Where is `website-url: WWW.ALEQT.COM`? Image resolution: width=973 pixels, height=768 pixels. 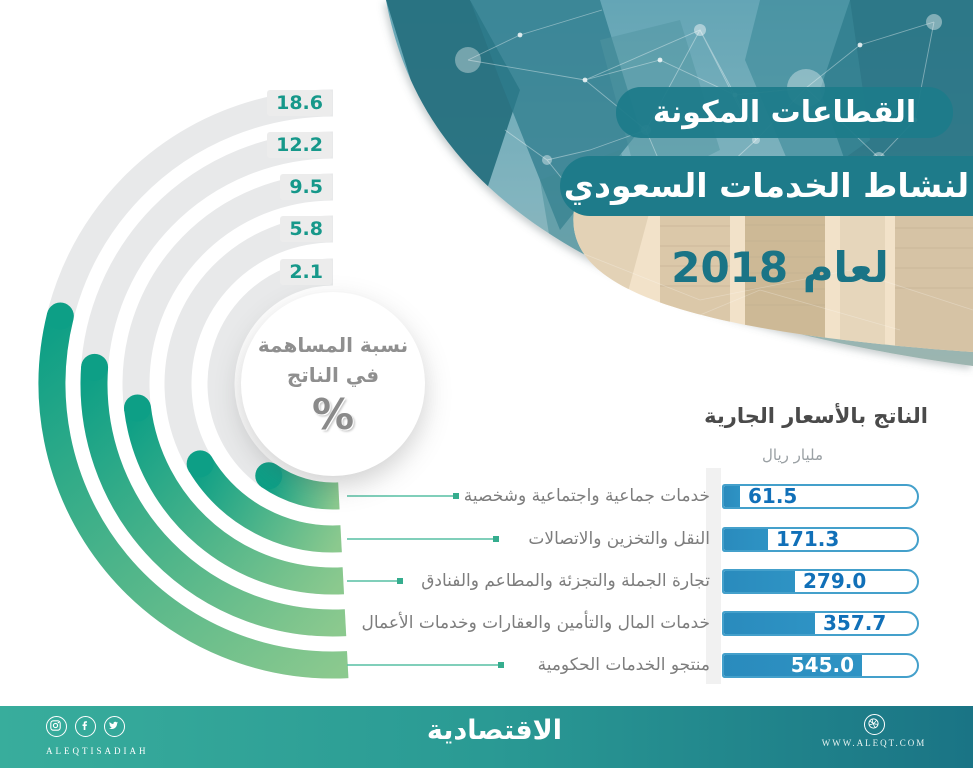
website-url: WWW.ALEQT.COM is located at coordinates (874, 743).